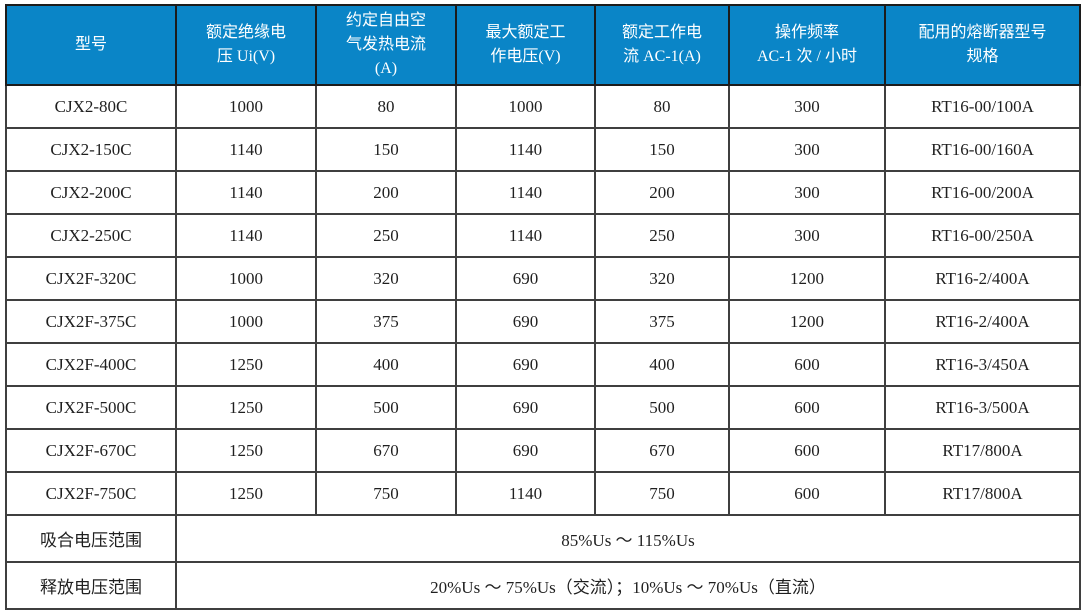 The height and width of the screenshot is (612, 1085). I want to click on value-cell: RT16-00/160A, so click(982, 149).